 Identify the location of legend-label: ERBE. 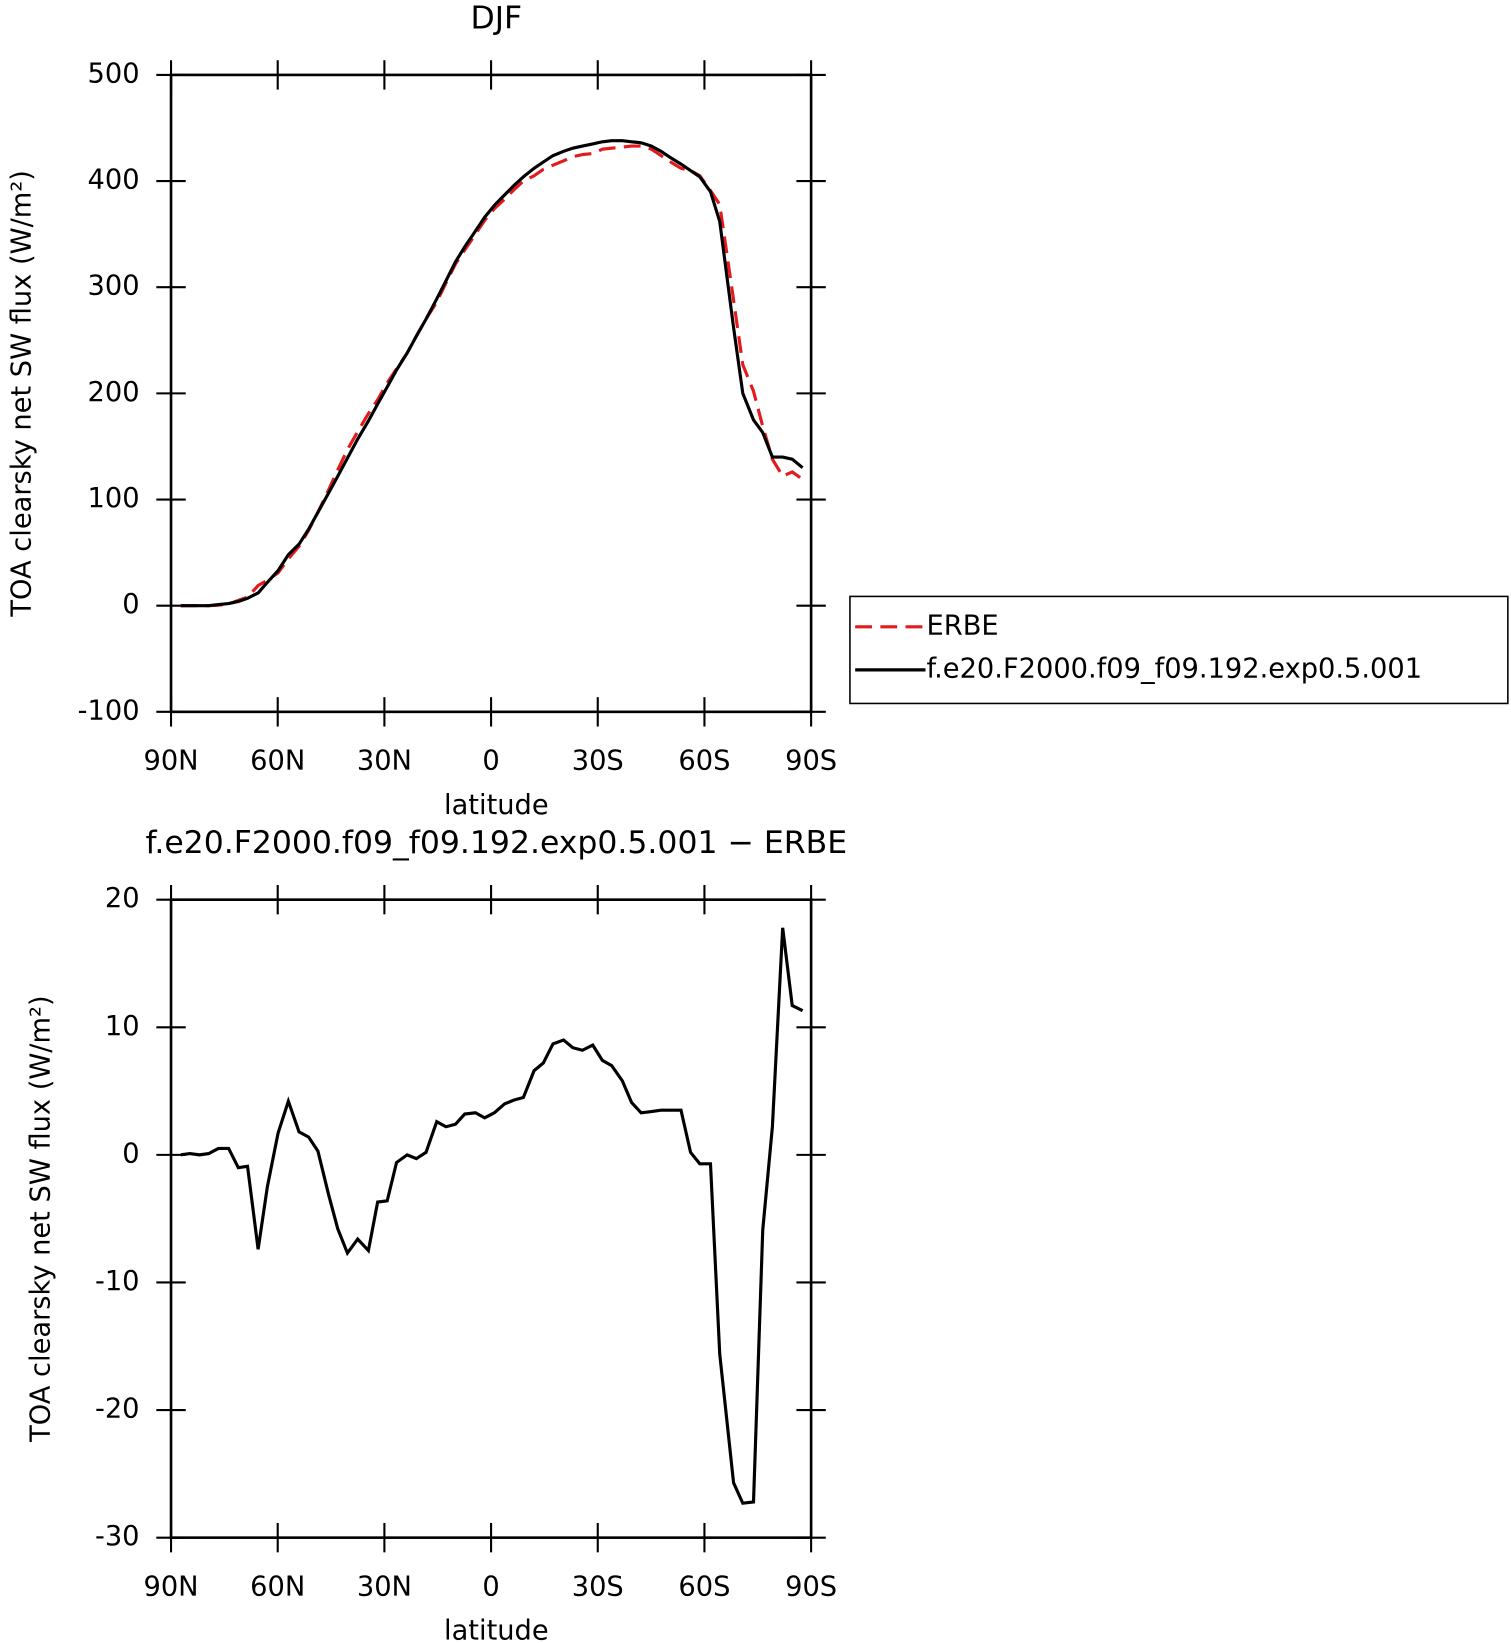
(963, 625).